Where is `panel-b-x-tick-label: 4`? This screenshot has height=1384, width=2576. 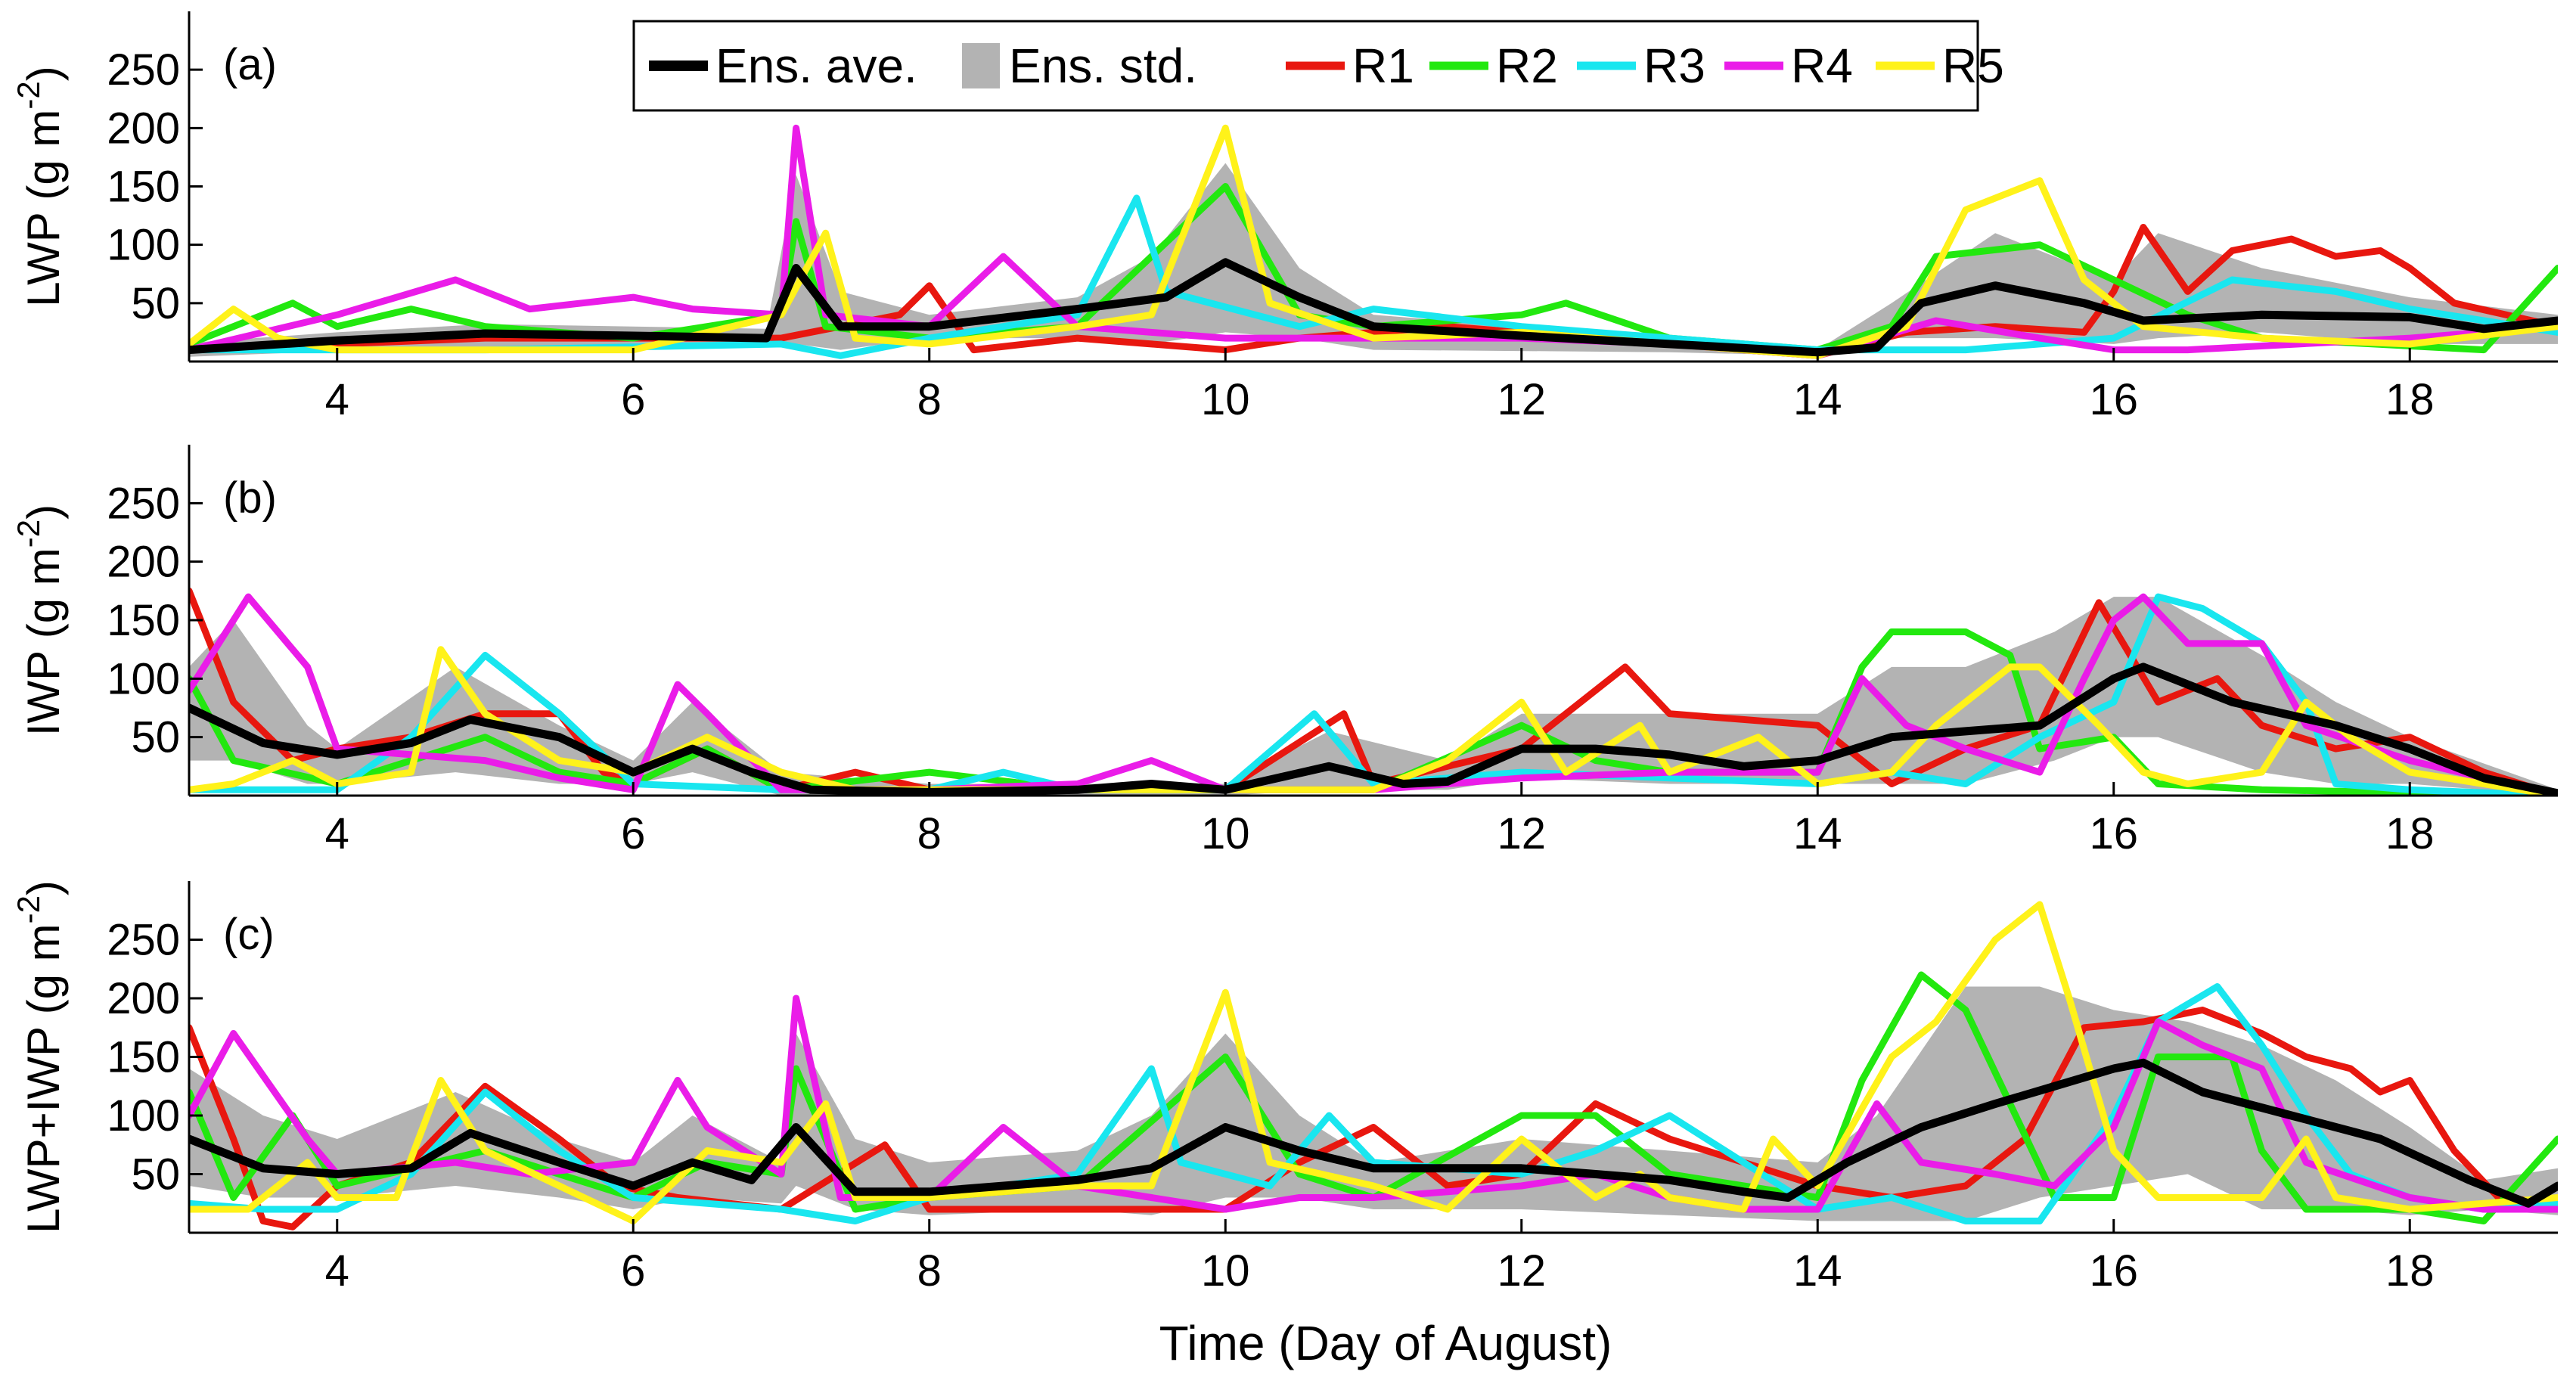 panel-b-x-tick-label: 4 is located at coordinates (337, 833).